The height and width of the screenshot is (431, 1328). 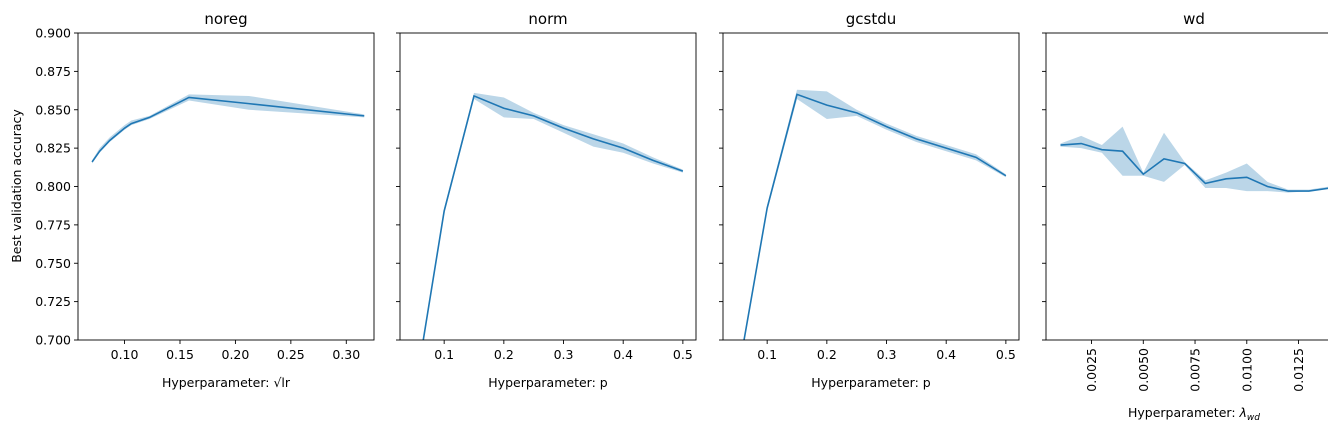 I want to click on panel-title: wd, so click(x=1194, y=19).